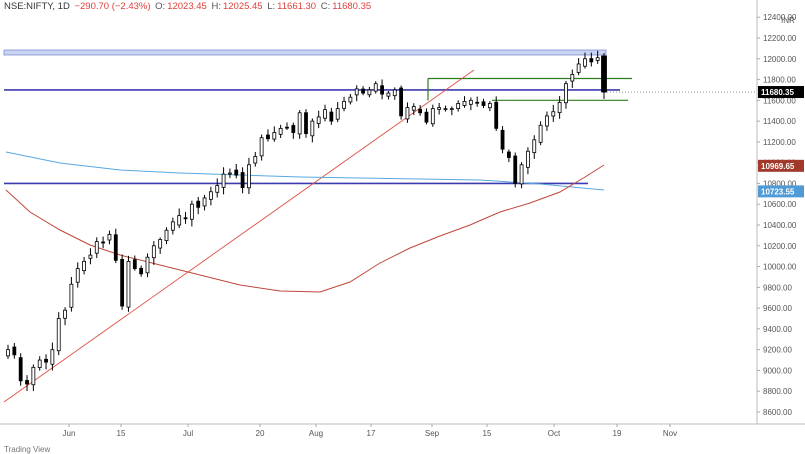 Image resolution: width=805 pixels, height=454 pixels. What do you see at coordinates (777, 92) in the screenshot?
I see `last-price-tag-text: 11680.35` at bounding box center [777, 92].